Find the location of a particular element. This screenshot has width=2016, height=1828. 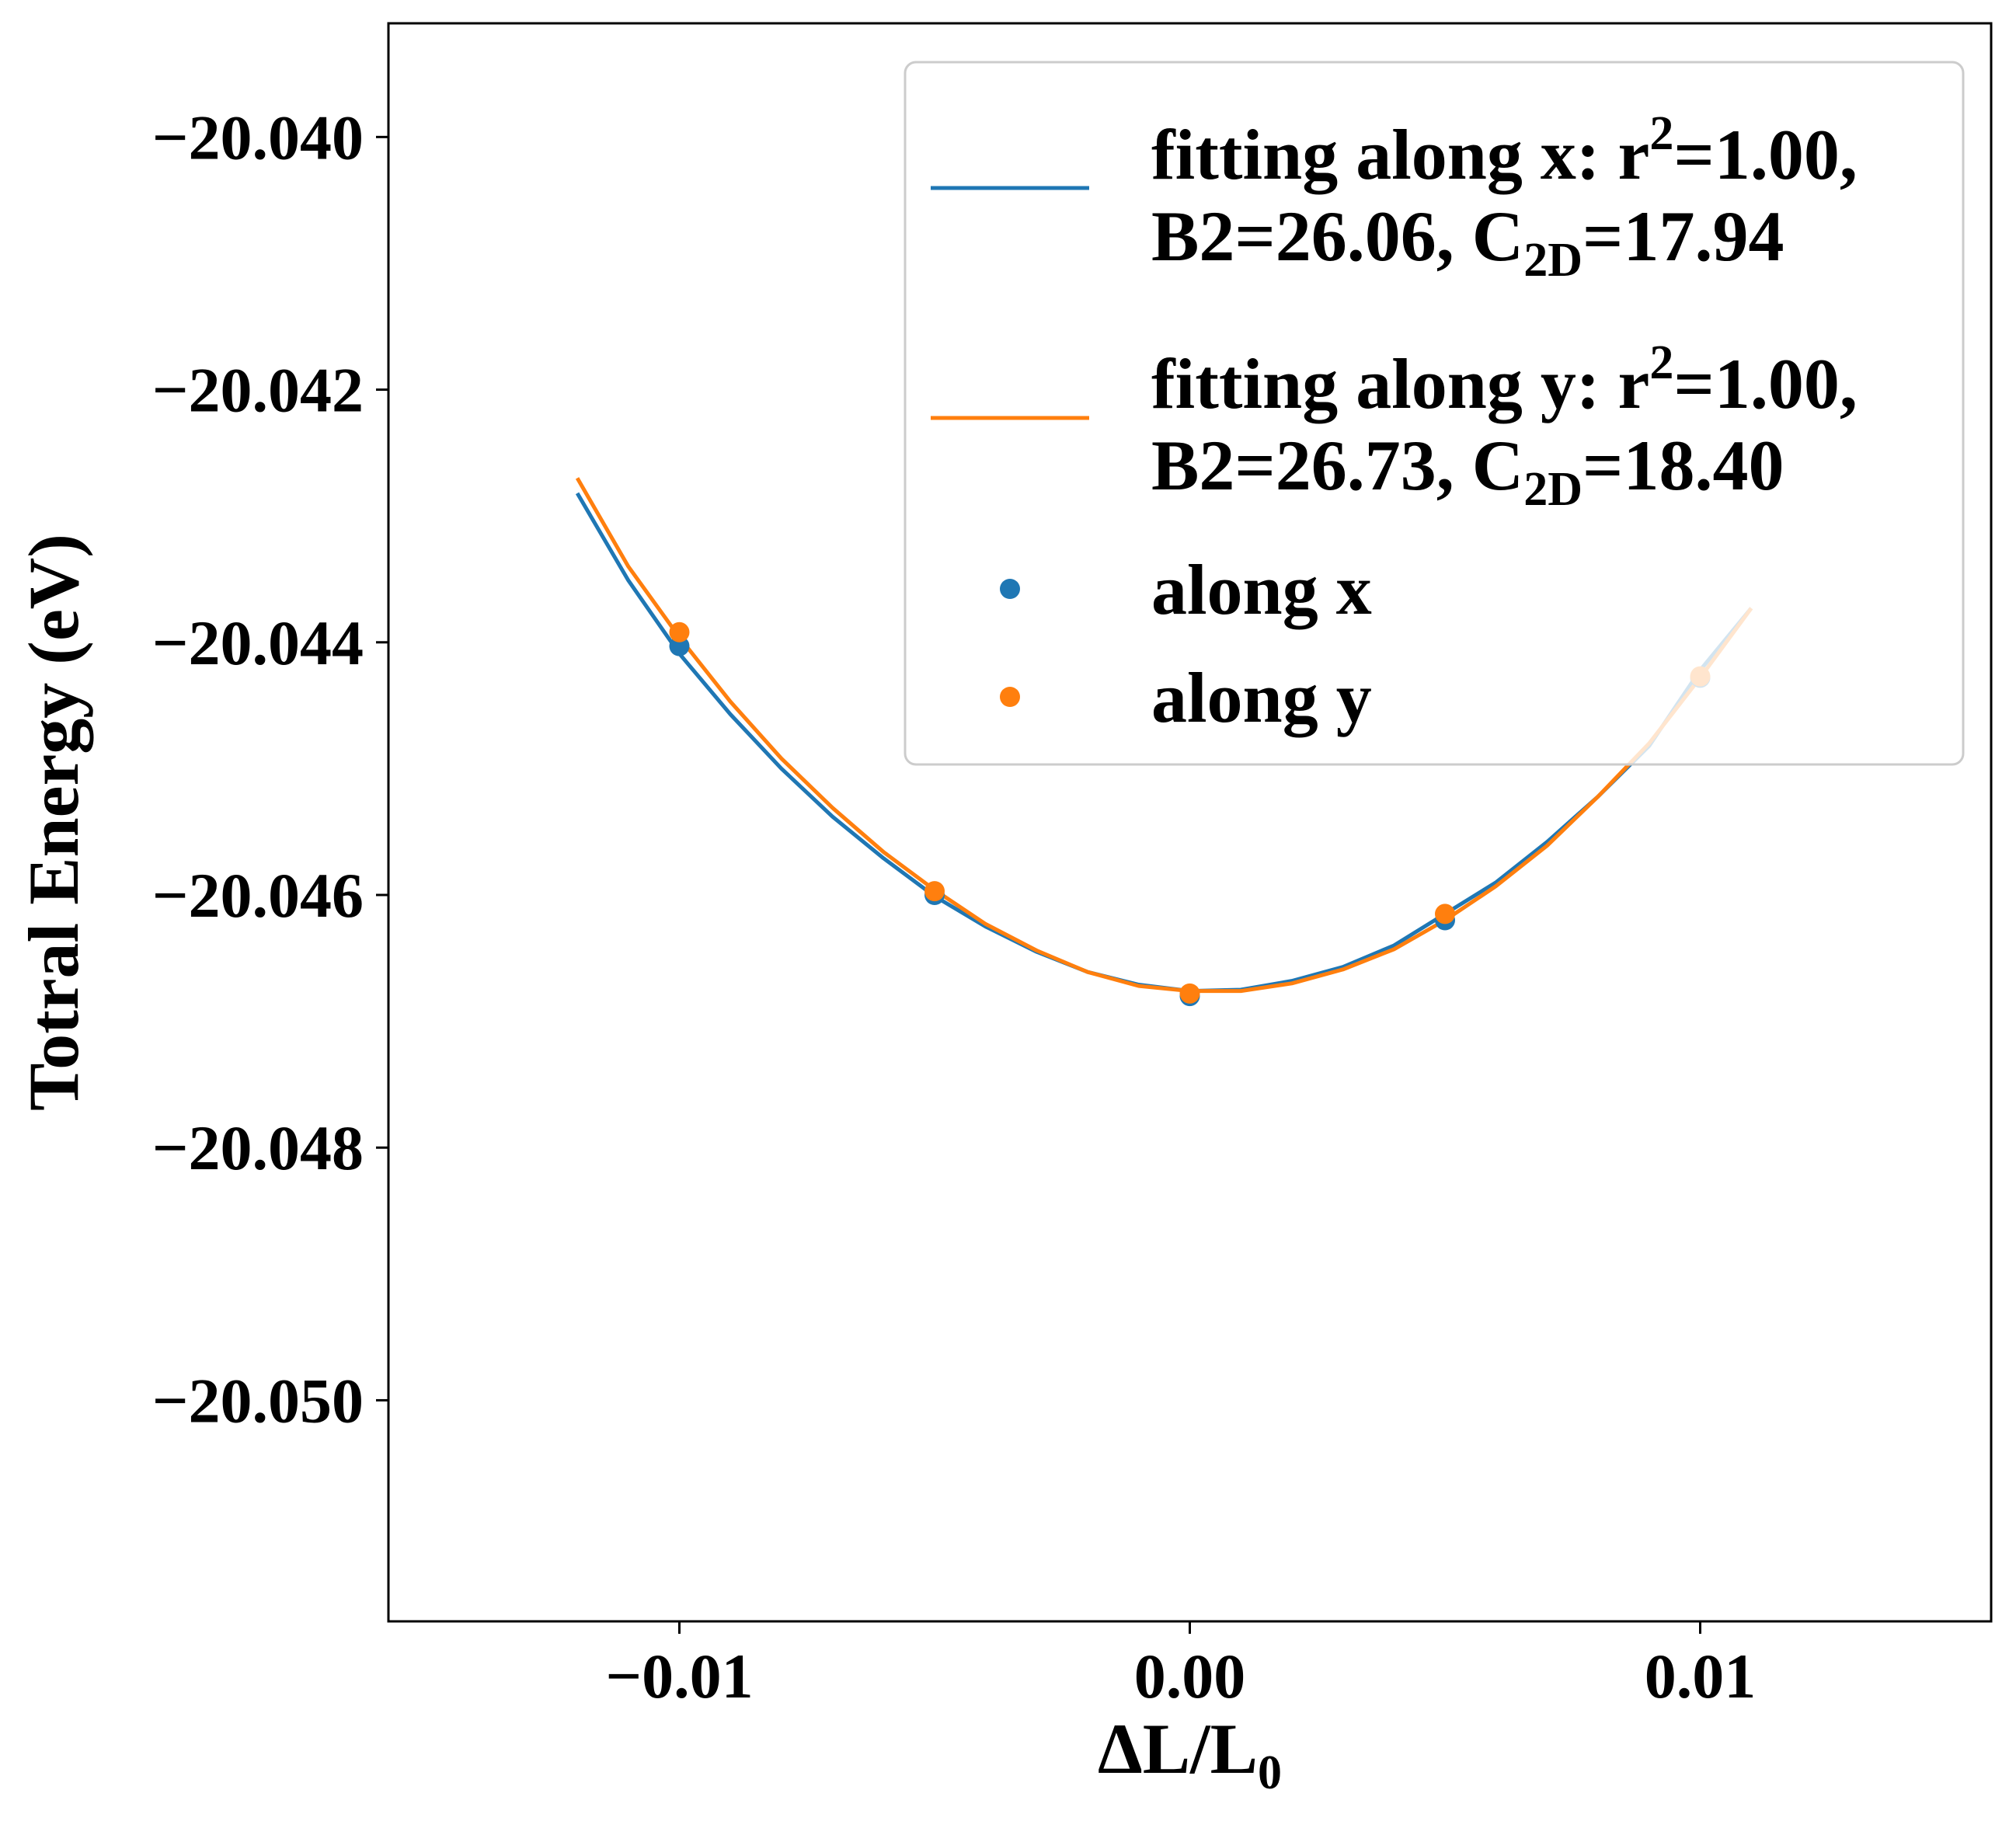

y-tick-label: −20.048 is located at coordinates (258, 1148).